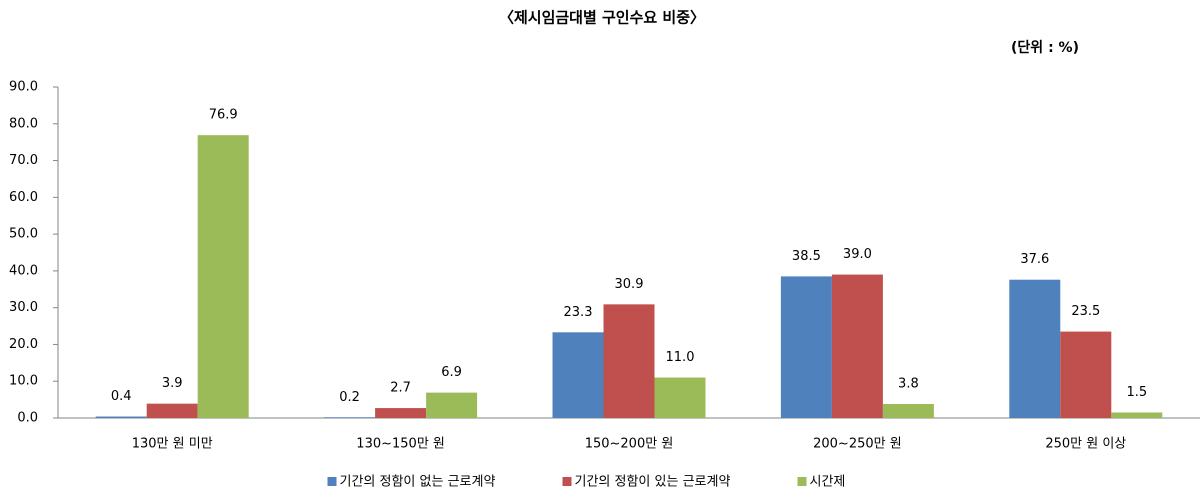 Image resolution: width=1203 pixels, height=493 pixels. Describe the element at coordinates (1085, 311) in the screenshot. I see `value-label: 23.5` at that location.